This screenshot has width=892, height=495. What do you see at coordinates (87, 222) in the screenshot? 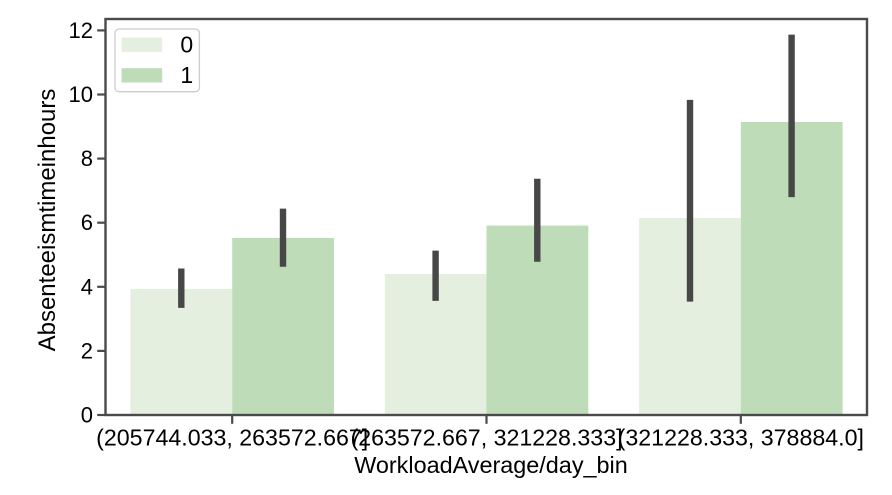
I see `svg-text: 6` at bounding box center [87, 222].